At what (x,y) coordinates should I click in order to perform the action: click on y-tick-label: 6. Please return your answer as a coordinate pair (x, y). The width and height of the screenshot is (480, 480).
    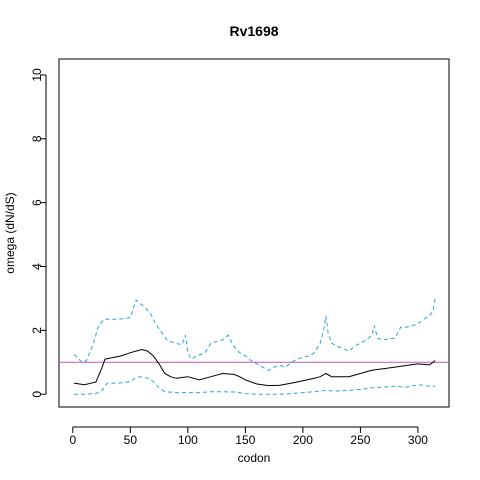
    Looking at the image, I should click on (37, 202).